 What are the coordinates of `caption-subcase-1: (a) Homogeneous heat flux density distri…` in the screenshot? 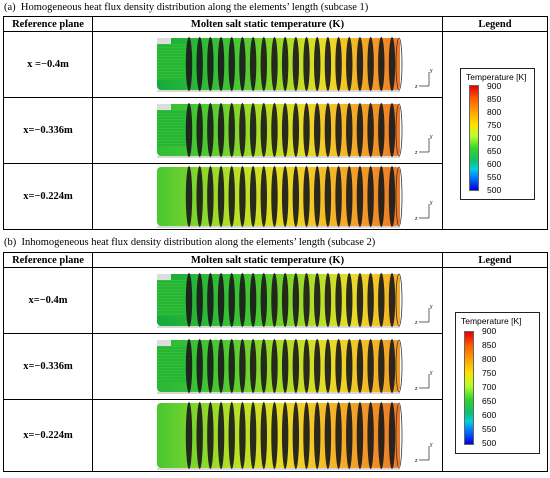 It's located at (186, 7).